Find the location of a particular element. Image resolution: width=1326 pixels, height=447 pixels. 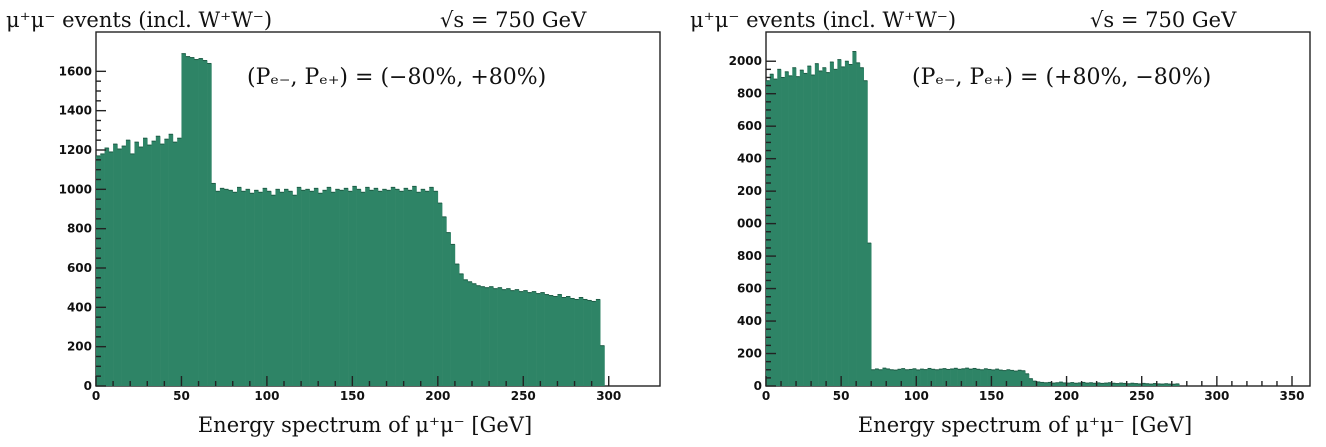

chart-left-polarization-annotation: (Pₑ₋, Pₑ₊) = (−80%, +80%) is located at coordinates (396, 77).